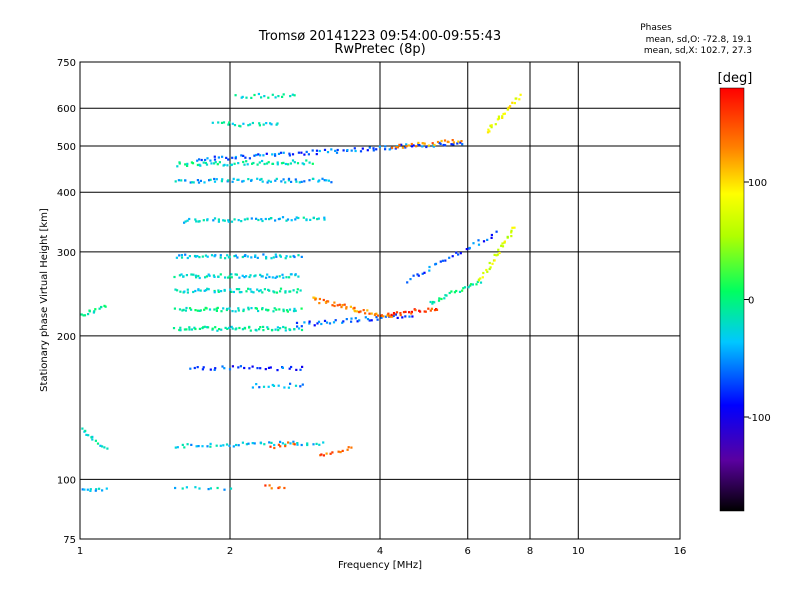 This screenshot has width=800, height=600. What do you see at coordinates (380, 565) in the screenshot?
I see `x-axis-label: Frequency [MHz]` at bounding box center [380, 565].